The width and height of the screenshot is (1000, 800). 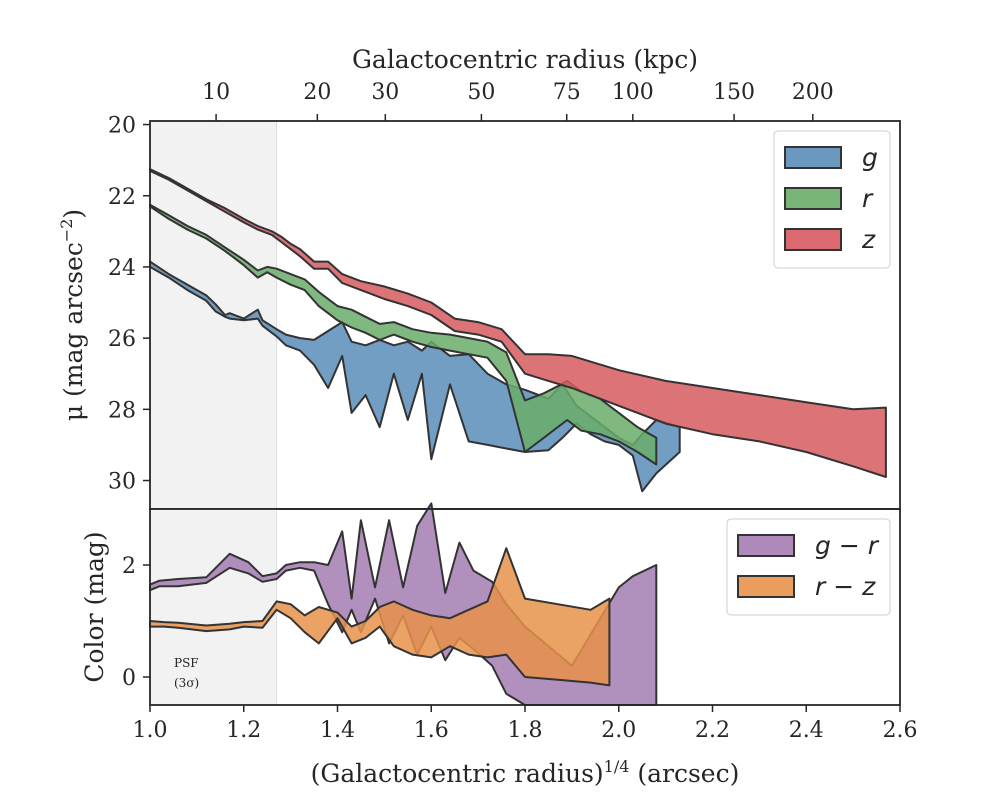 What do you see at coordinates (122, 482) in the screenshot?
I see `y-tick-label: 30` at bounding box center [122, 482].